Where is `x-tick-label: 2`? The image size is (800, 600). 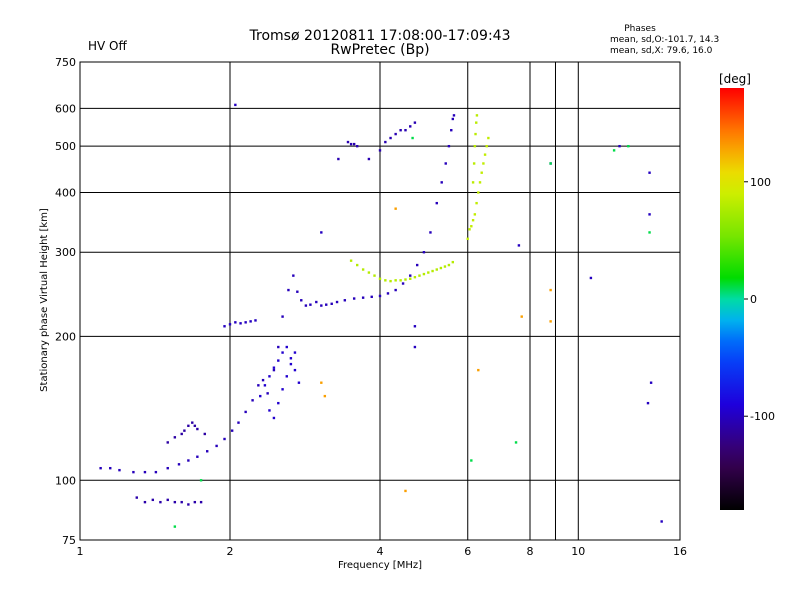 x-tick-label: 2 is located at coordinates (230, 551).